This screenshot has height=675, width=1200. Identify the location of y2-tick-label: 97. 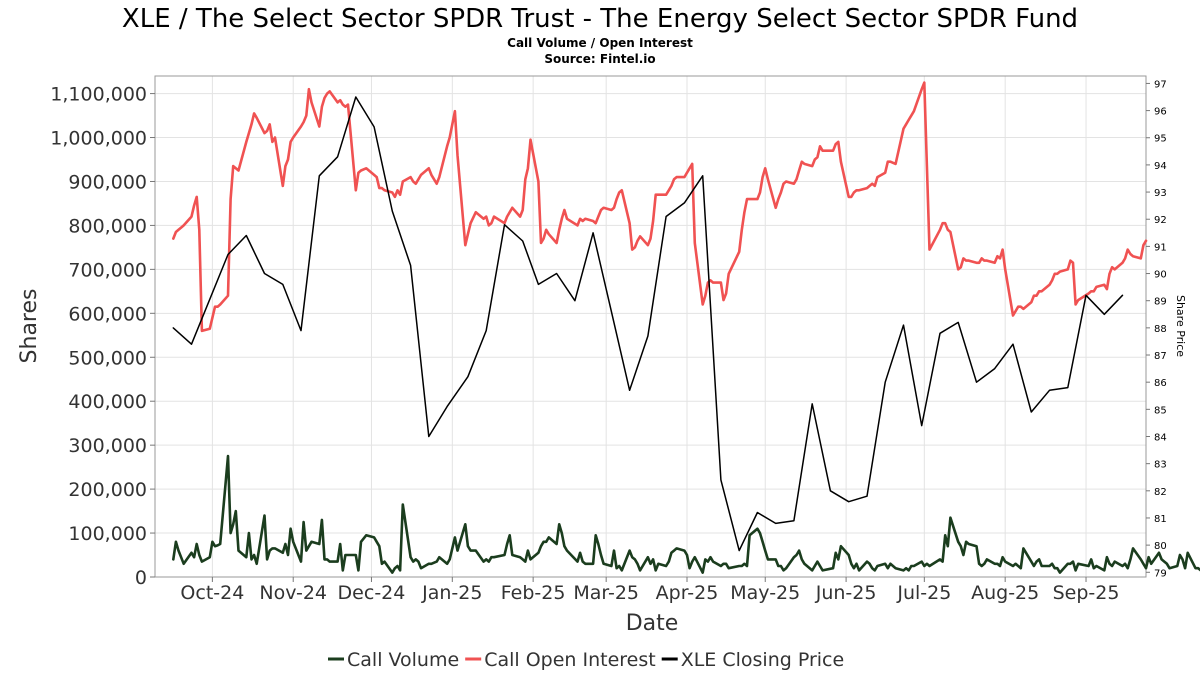
(1160, 84).